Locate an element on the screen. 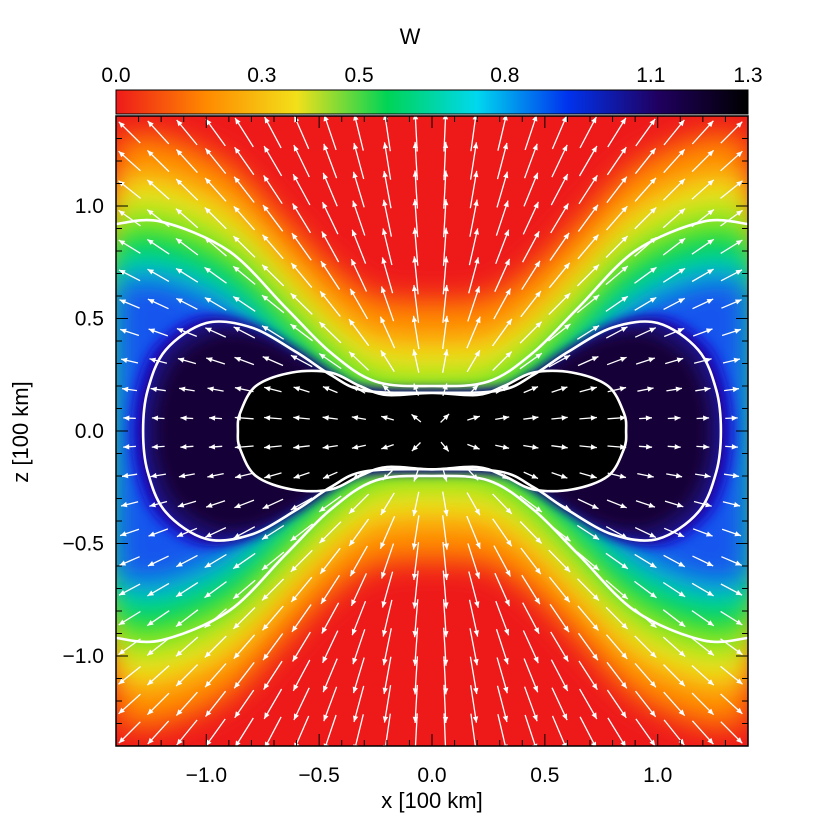  colorbar: W 0.0 0.3 0.5 0.8 1.1 1.3 is located at coordinates (432, 69).